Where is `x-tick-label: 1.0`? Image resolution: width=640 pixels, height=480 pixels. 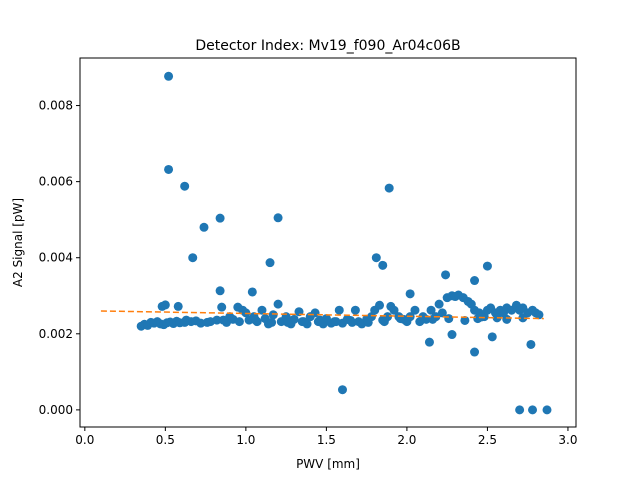
x-tick-label: 1.0 is located at coordinates (245, 440).